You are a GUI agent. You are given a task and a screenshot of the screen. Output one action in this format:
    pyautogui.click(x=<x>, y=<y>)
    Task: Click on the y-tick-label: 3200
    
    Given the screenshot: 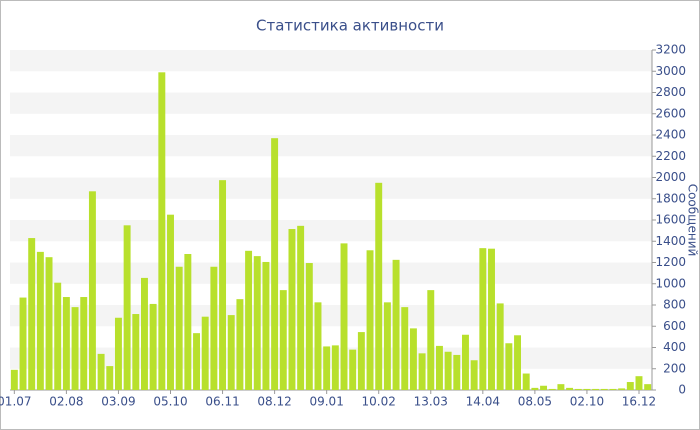 What is the action you would take?
    pyautogui.click(x=670, y=50)
    